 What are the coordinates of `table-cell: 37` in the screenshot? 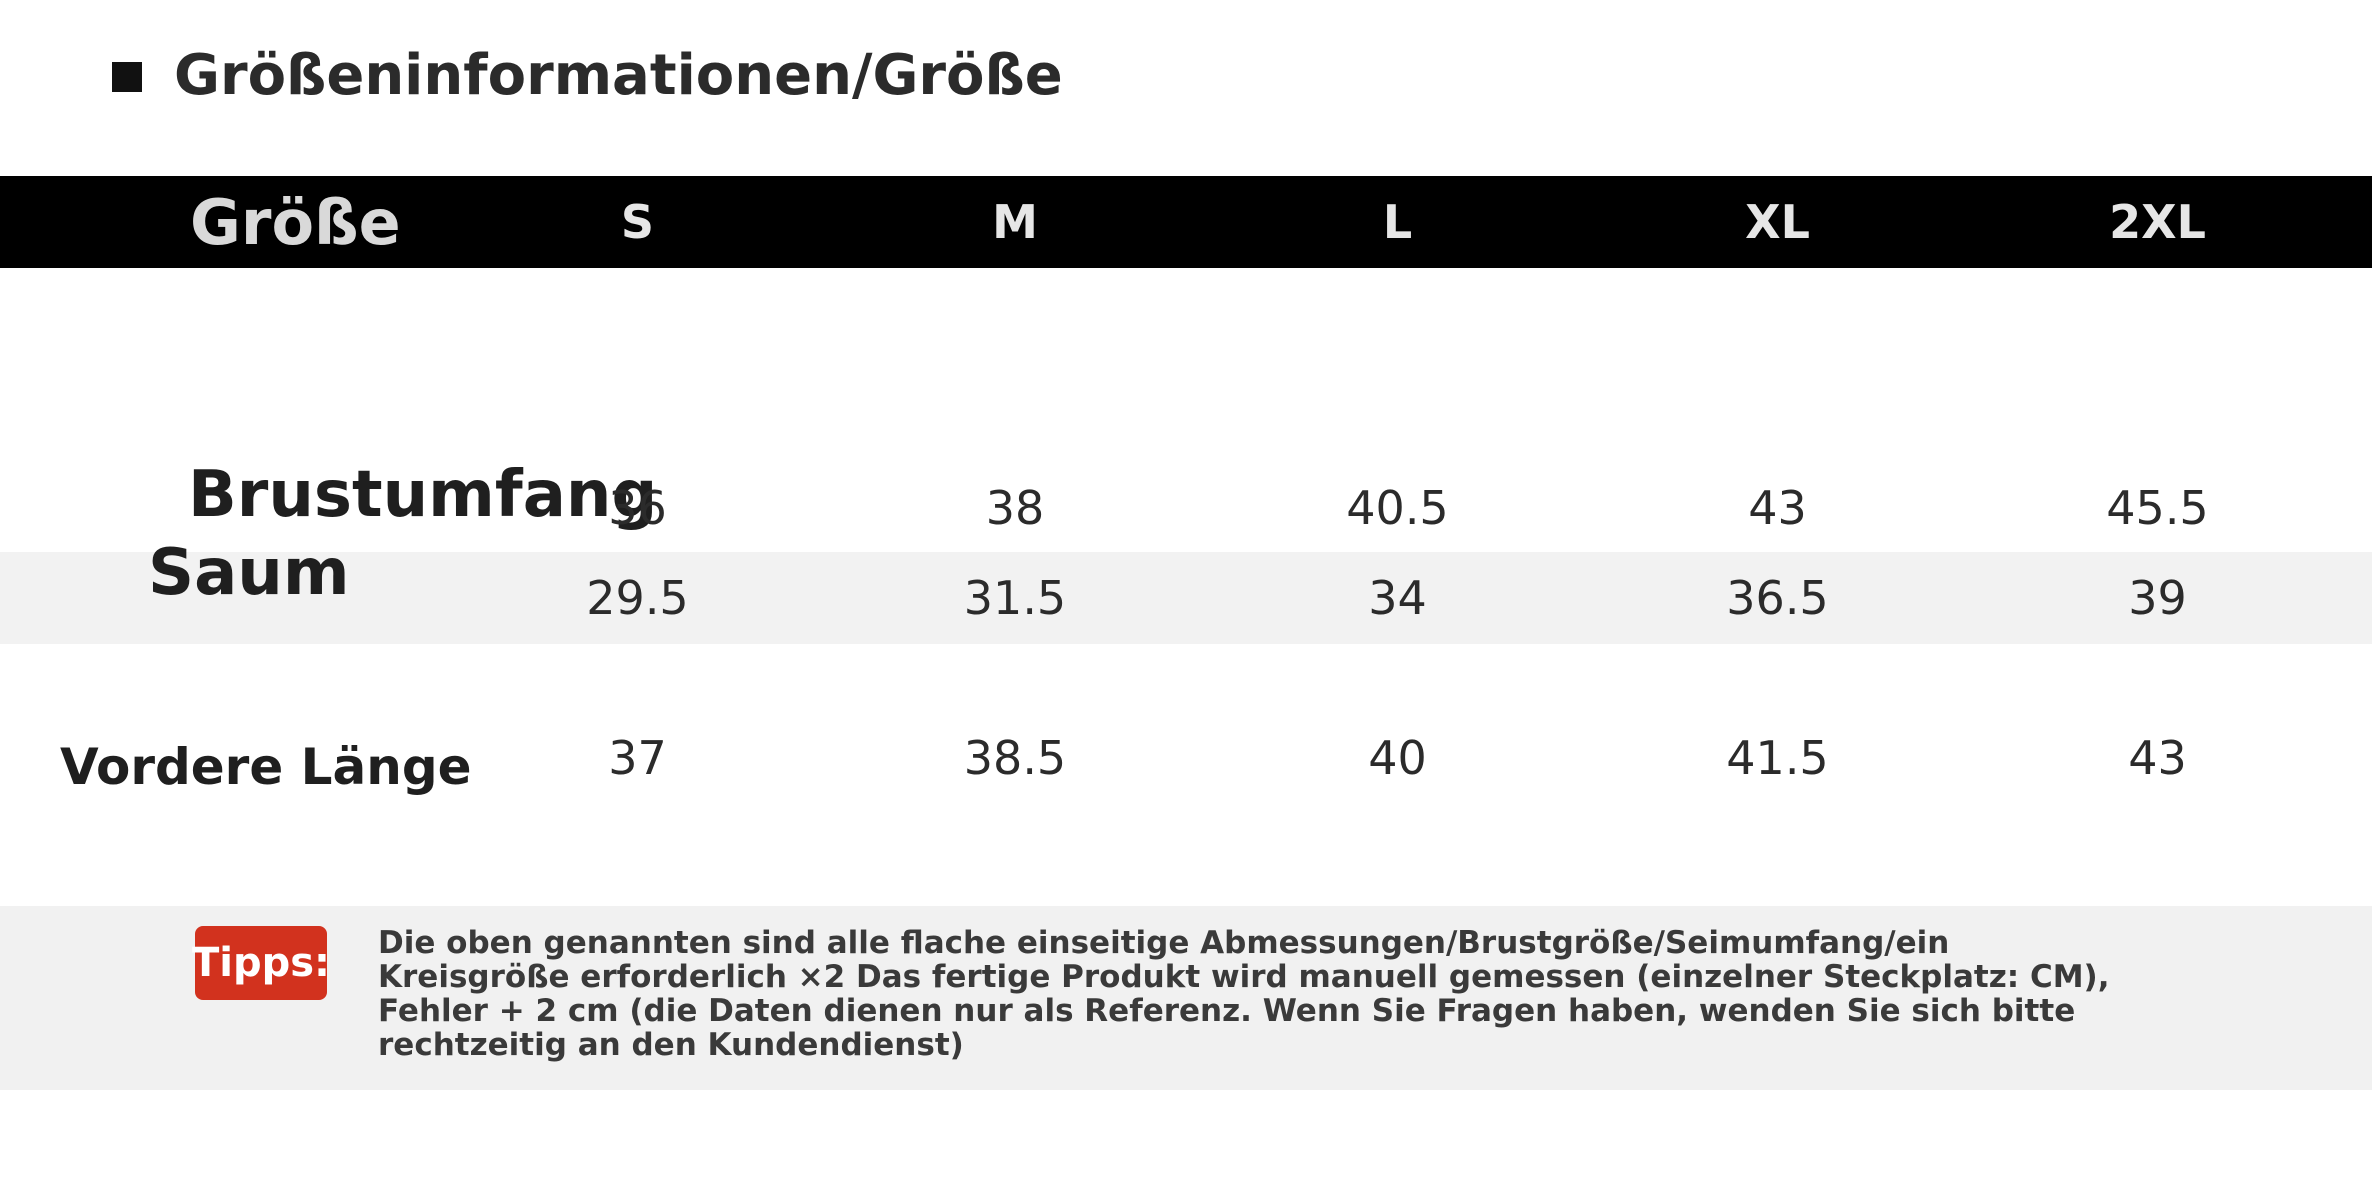 It's located at (637, 758).